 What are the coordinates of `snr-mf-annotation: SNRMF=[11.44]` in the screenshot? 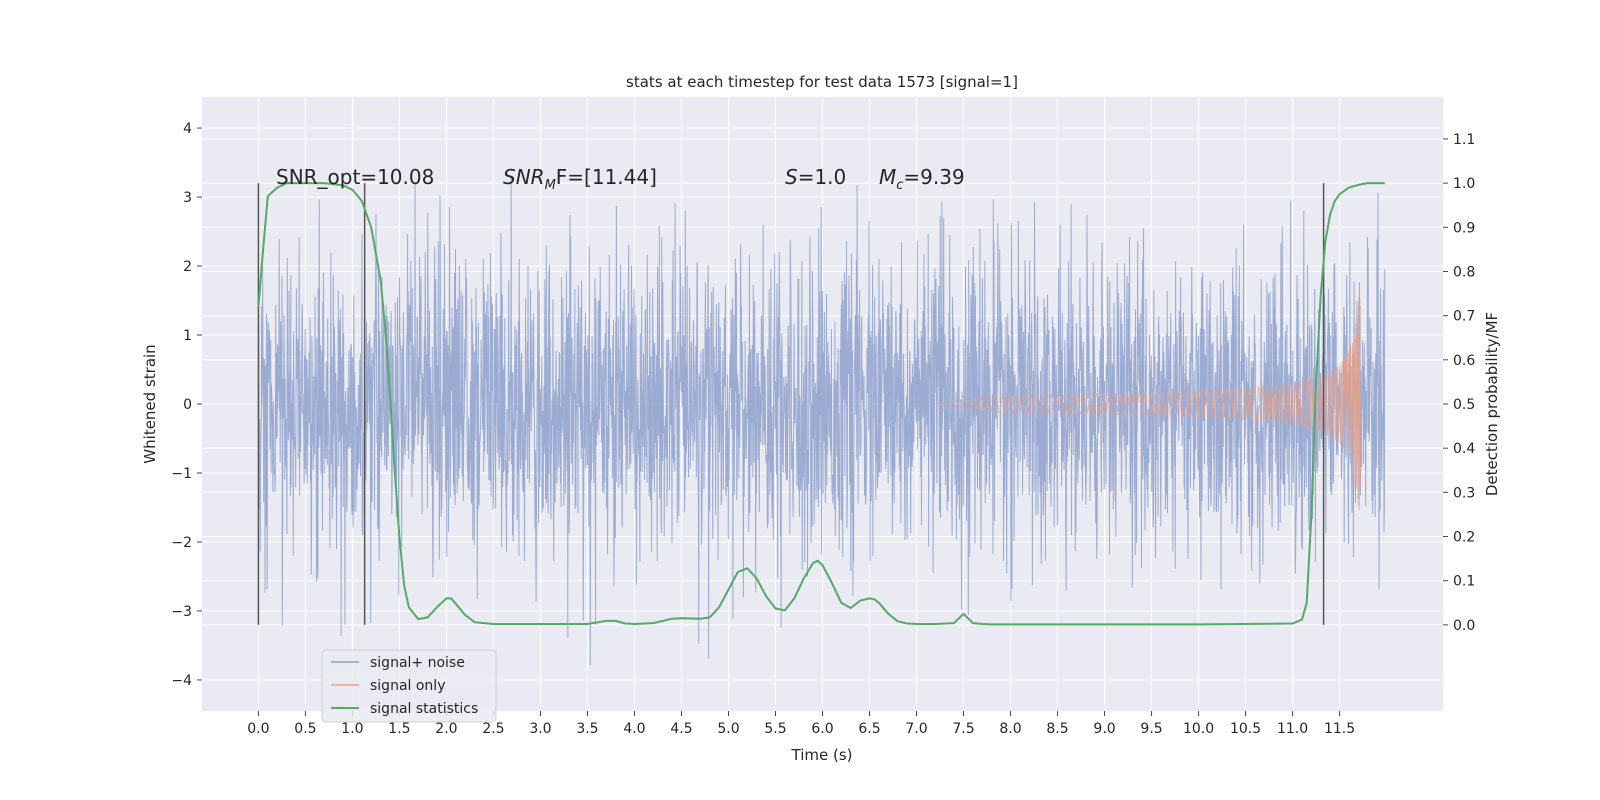 It's located at (580, 179).